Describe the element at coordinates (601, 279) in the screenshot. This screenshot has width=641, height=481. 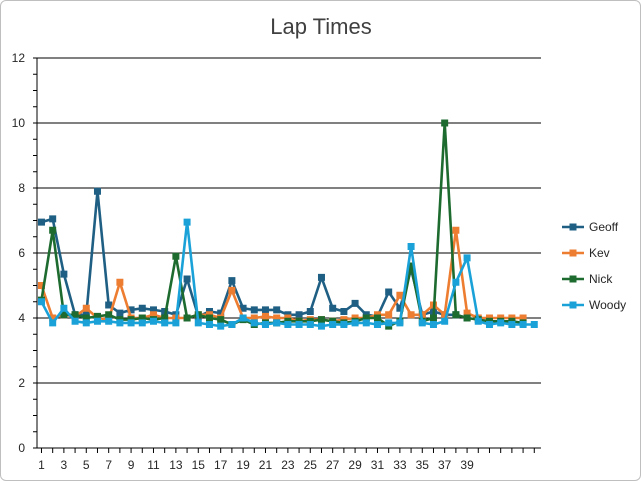
I see `legend-label: Nick` at that location.